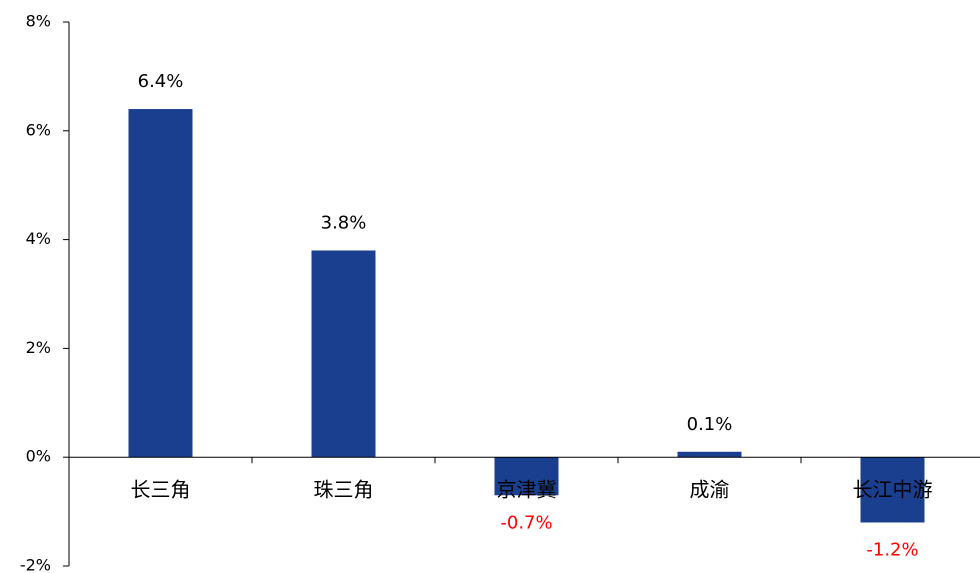 The image size is (980, 573). Describe the element at coordinates (161, 81) in the screenshot. I see `value-label: 6.4%` at that location.